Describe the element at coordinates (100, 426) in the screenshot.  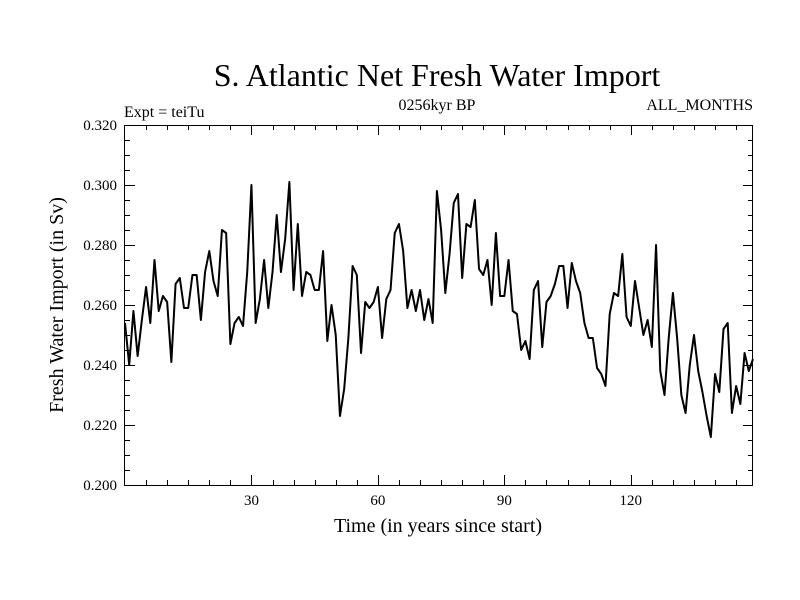
I see `y-tick-label: 0.220` at that location.